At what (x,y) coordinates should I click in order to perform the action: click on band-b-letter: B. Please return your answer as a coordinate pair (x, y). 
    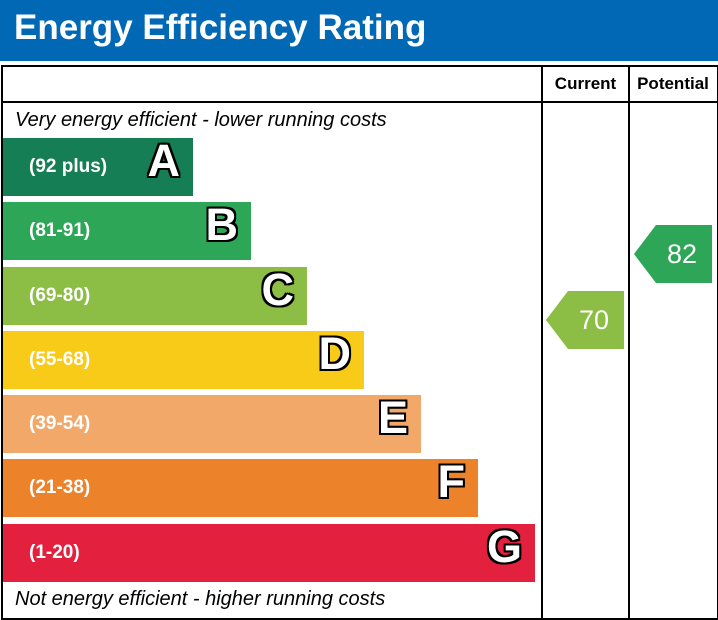
    Looking at the image, I should click on (222, 224).